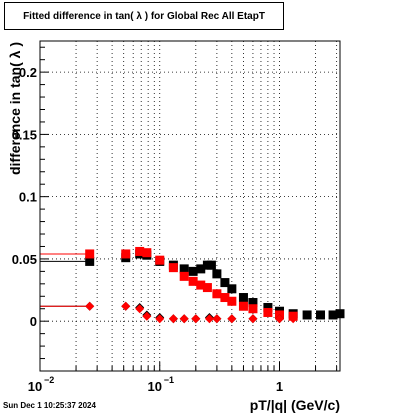 Image resolution: width=400 pixels, height=414 pixels. Describe the element at coordinates (28, 72) in the screenshot. I see `y-tick-label: 0.2` at that location.